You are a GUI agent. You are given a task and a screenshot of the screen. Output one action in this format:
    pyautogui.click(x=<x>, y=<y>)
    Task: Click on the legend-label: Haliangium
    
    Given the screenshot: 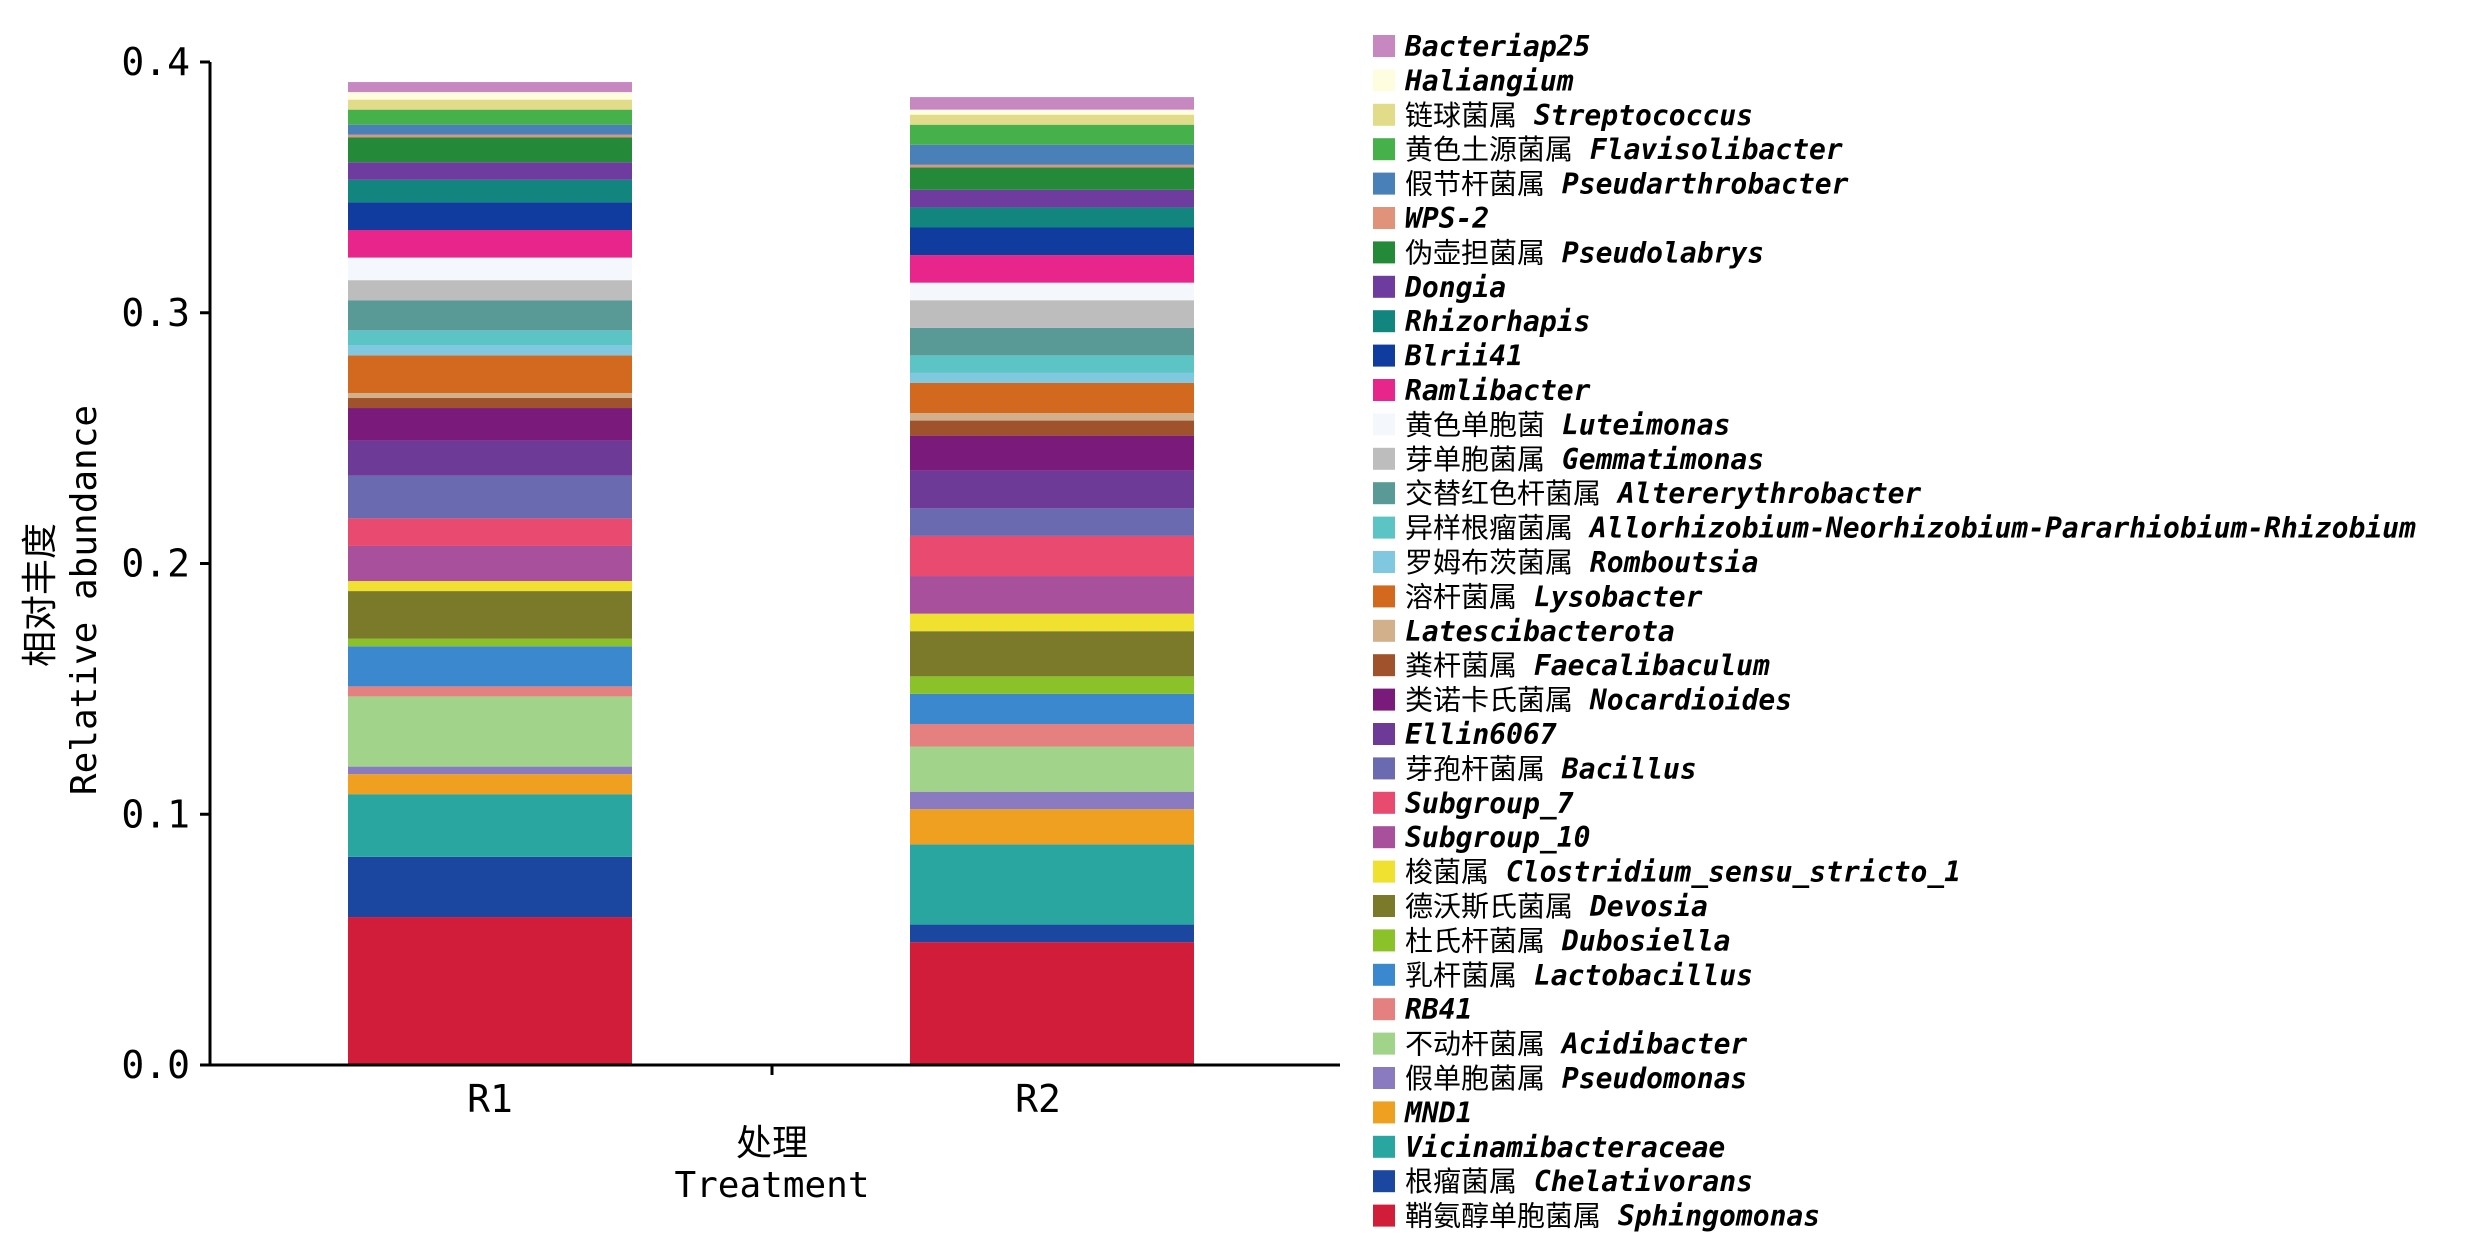 What is the action you would take?
    pyautogui.click(x=1489, y=80)
    